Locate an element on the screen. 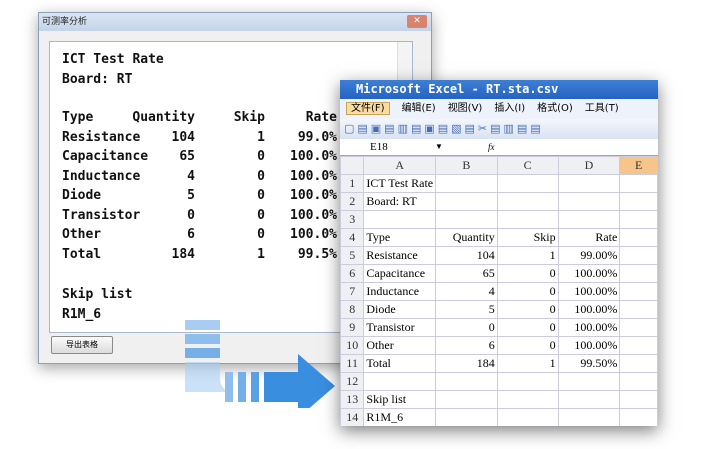  column-header: C is located at coordinates (527, 165).